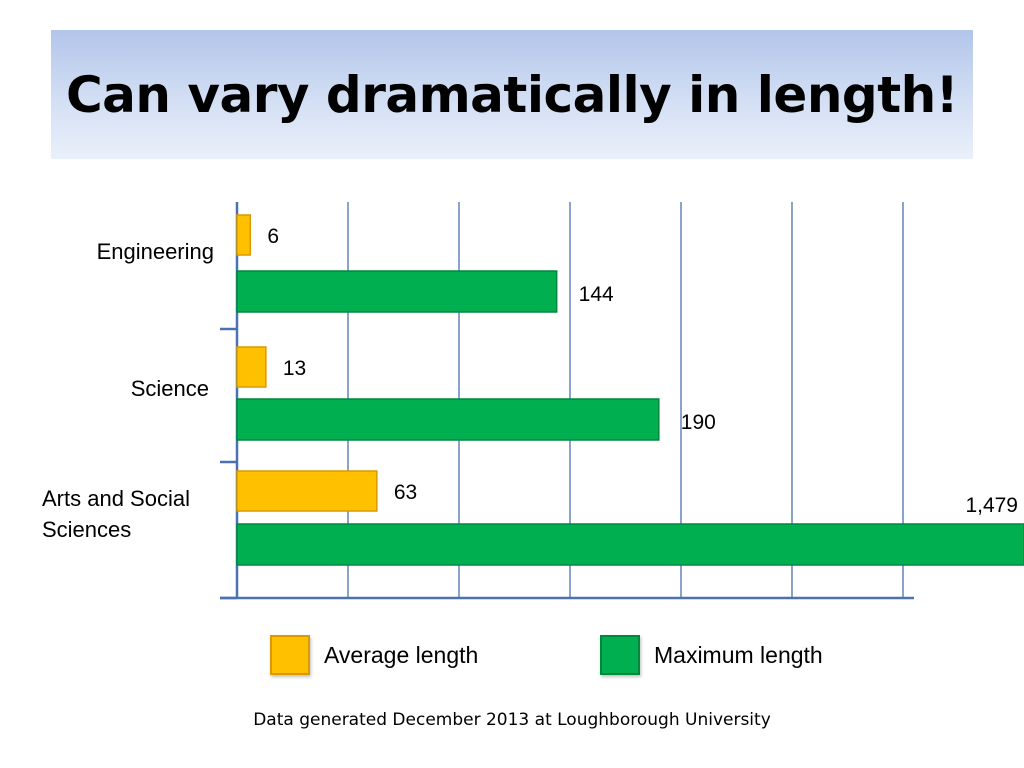 The image size is (1024, 768). What do you see at coordinates (170, 388) in the screenshot?
I see `category-label: Science` at bounding box center [170, 388].